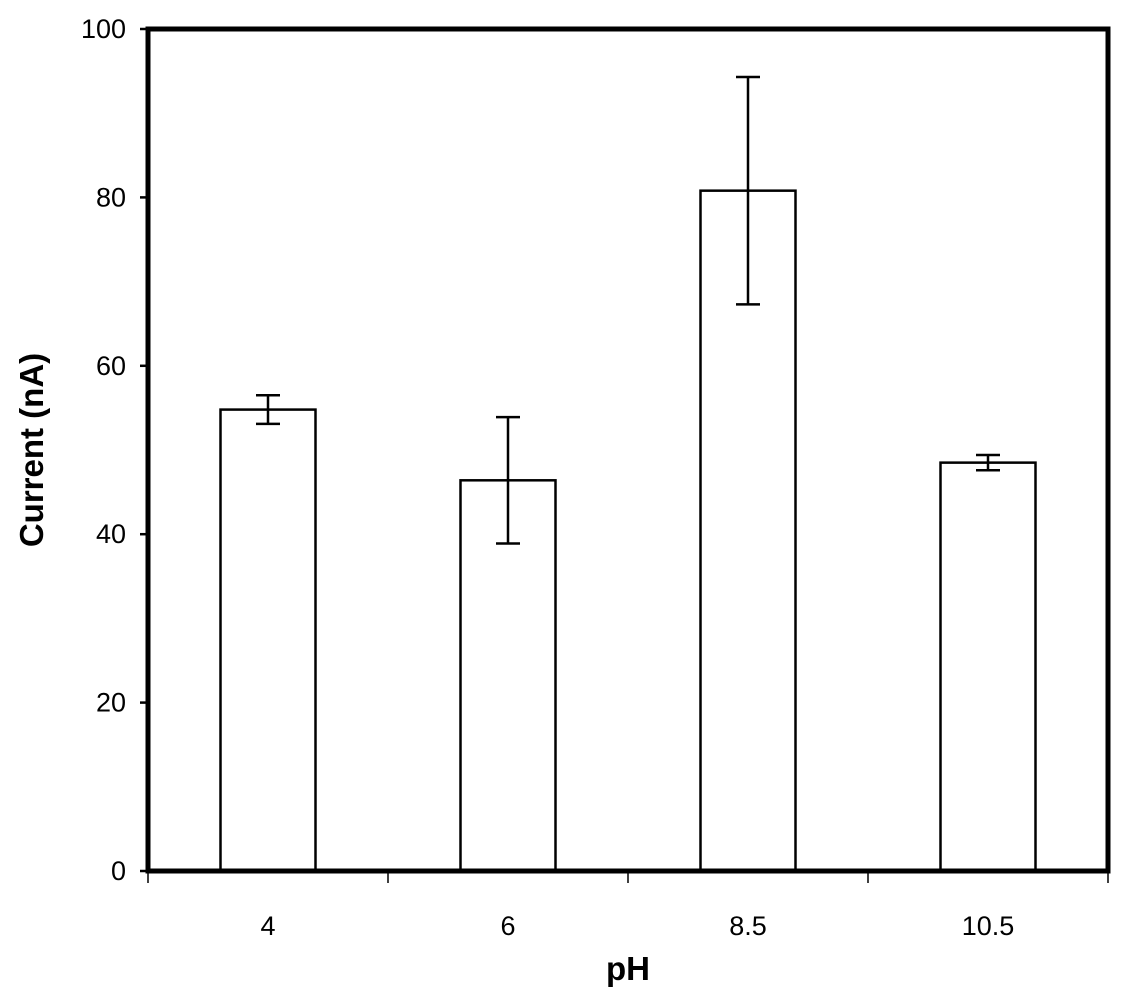 This screenshot has height=1000, width=1124. What do you see at coordinates (103, 29) in the screenshot?
I see `y-tick-label: 100` at bounding box center [103, 29].